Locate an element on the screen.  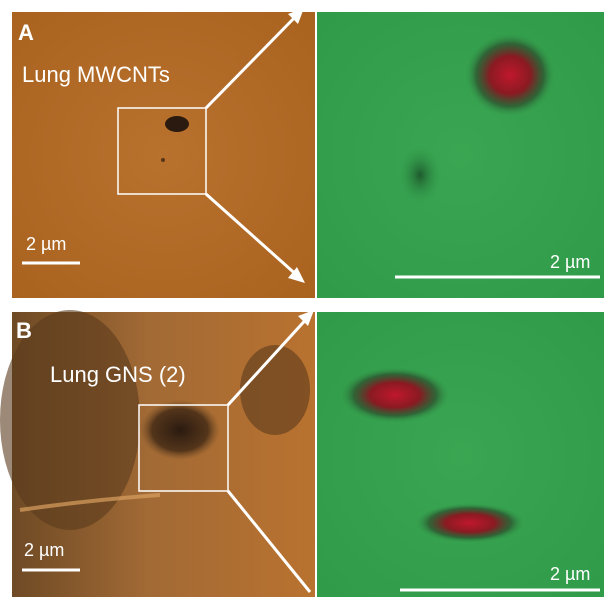
panel-label: B is located at coordinates (24, 330).